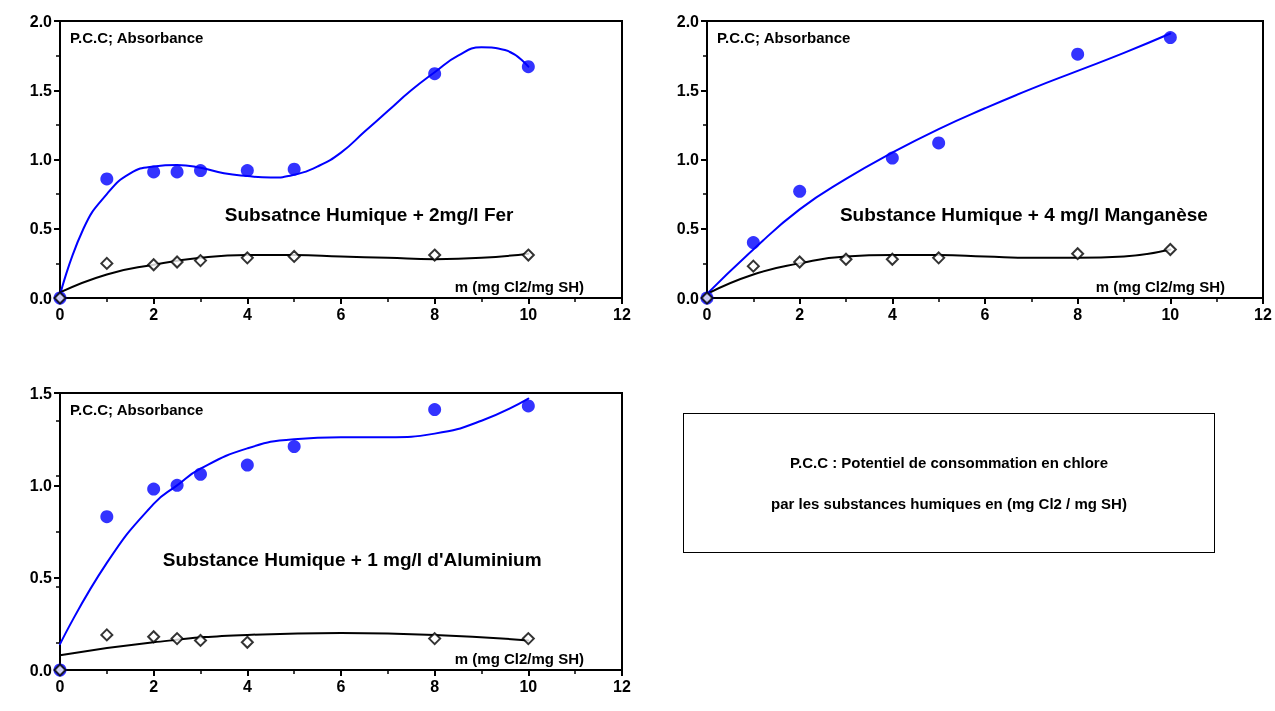  Describe the element at coordinates (949, 503) in the screenshot. I see `text: par les substances humiques en (mg Cl2 / mg SH)` at that location.